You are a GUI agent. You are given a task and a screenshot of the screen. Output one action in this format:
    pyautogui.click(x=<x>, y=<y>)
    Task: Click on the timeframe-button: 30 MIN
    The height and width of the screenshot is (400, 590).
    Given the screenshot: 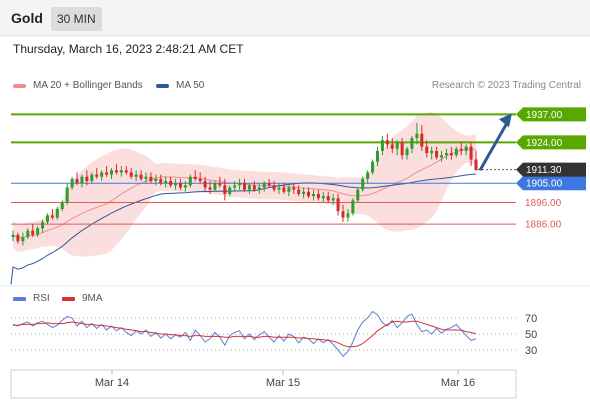 What is the action you would take?
    pyautogui.click(x=76, y=19)
    